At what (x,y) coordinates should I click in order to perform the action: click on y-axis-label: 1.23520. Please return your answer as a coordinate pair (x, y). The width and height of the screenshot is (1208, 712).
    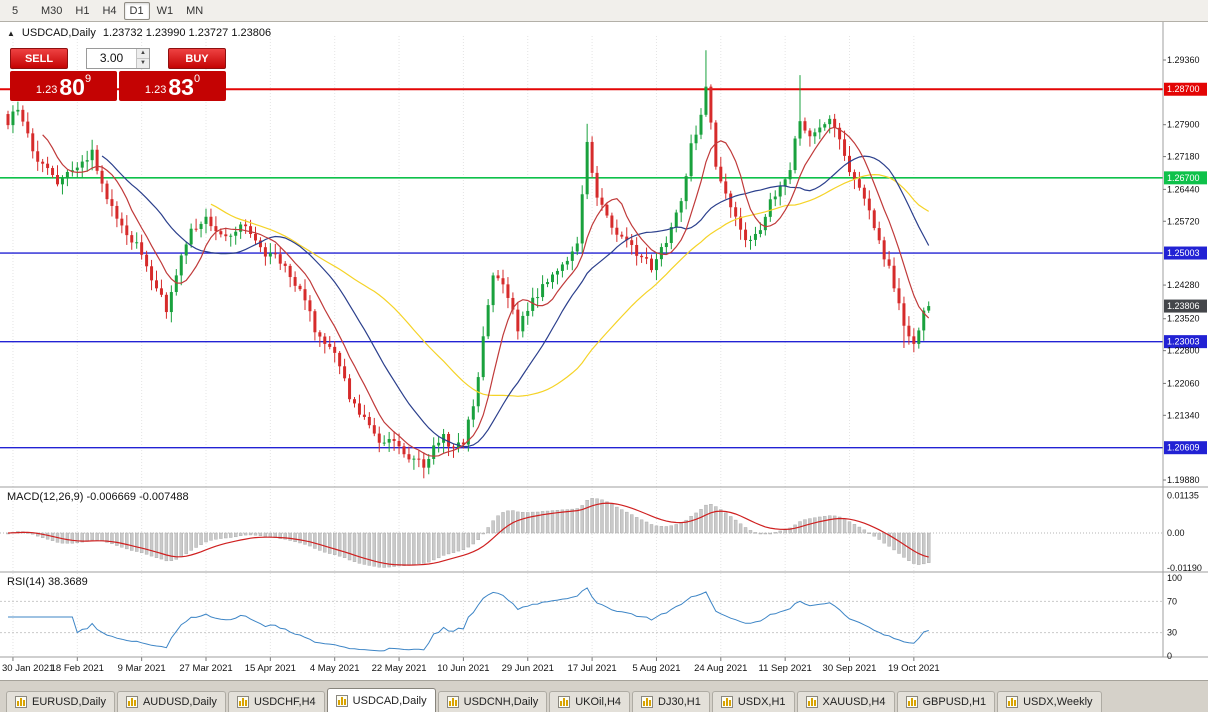
    Looking at the image, I should click on (1183, 319).